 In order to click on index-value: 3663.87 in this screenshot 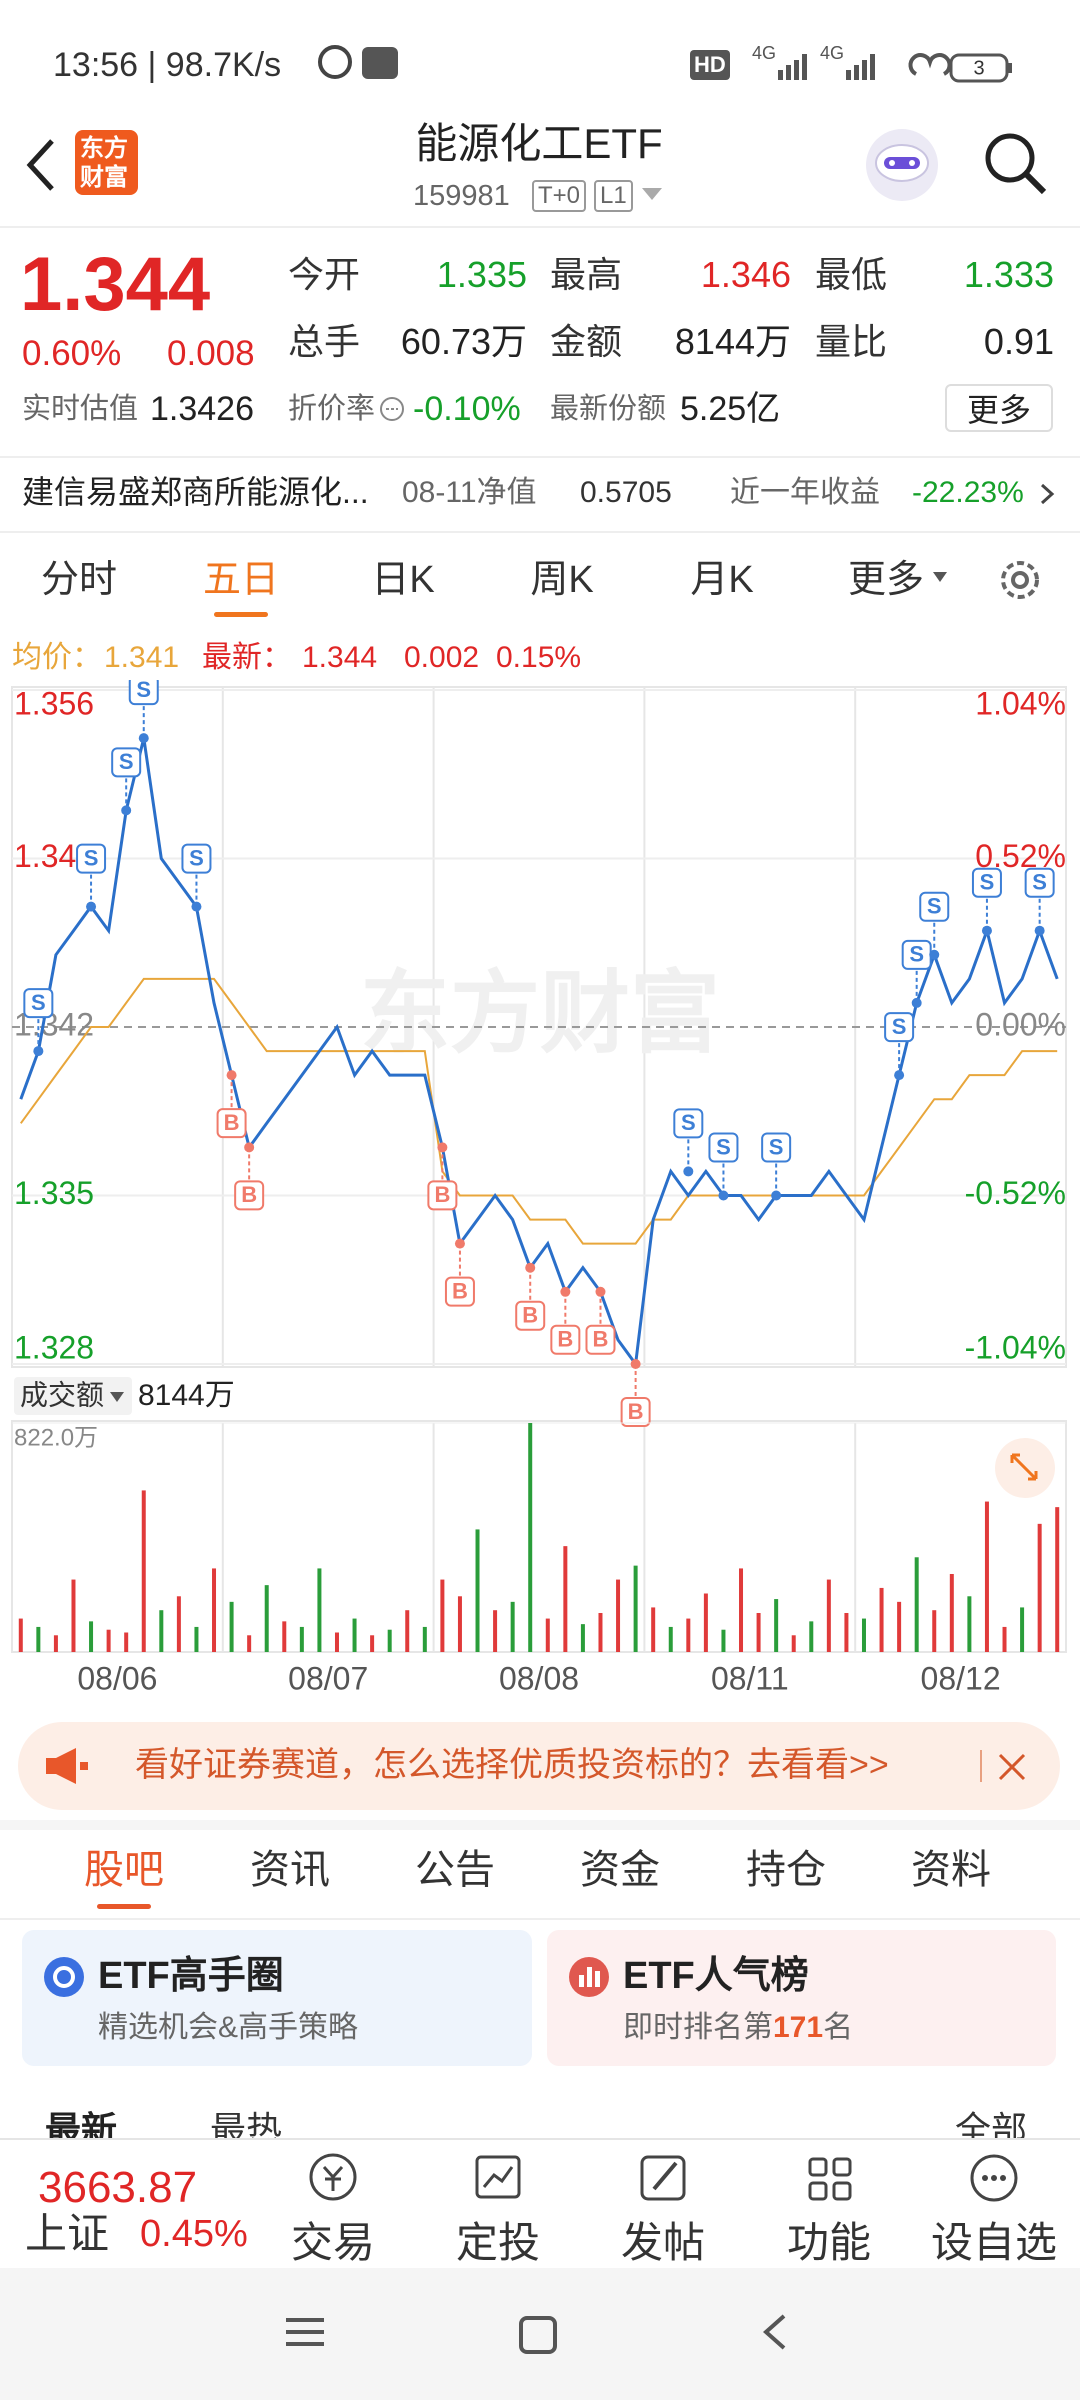, I will do `click(118, 2187)`.